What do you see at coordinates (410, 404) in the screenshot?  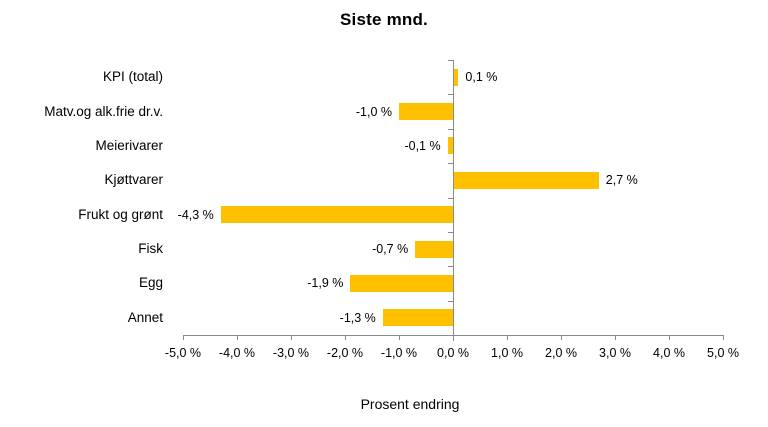 I see `x-axis-title: Prosent endring` at bounding box center [410, 404].